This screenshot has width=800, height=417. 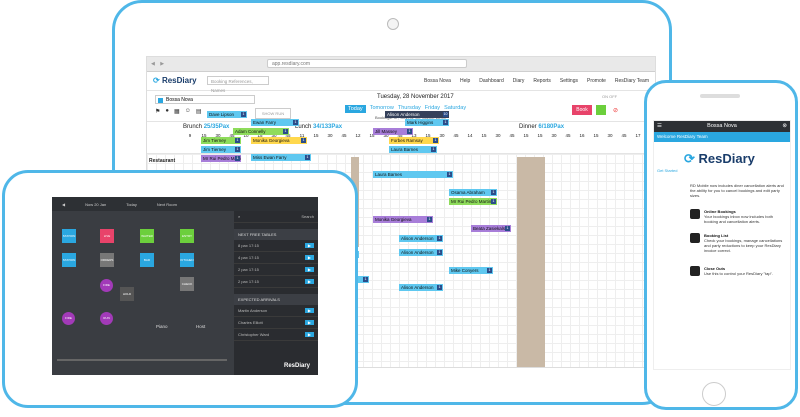 I want to click on tab-today: Today, so click(x=131, y=204).